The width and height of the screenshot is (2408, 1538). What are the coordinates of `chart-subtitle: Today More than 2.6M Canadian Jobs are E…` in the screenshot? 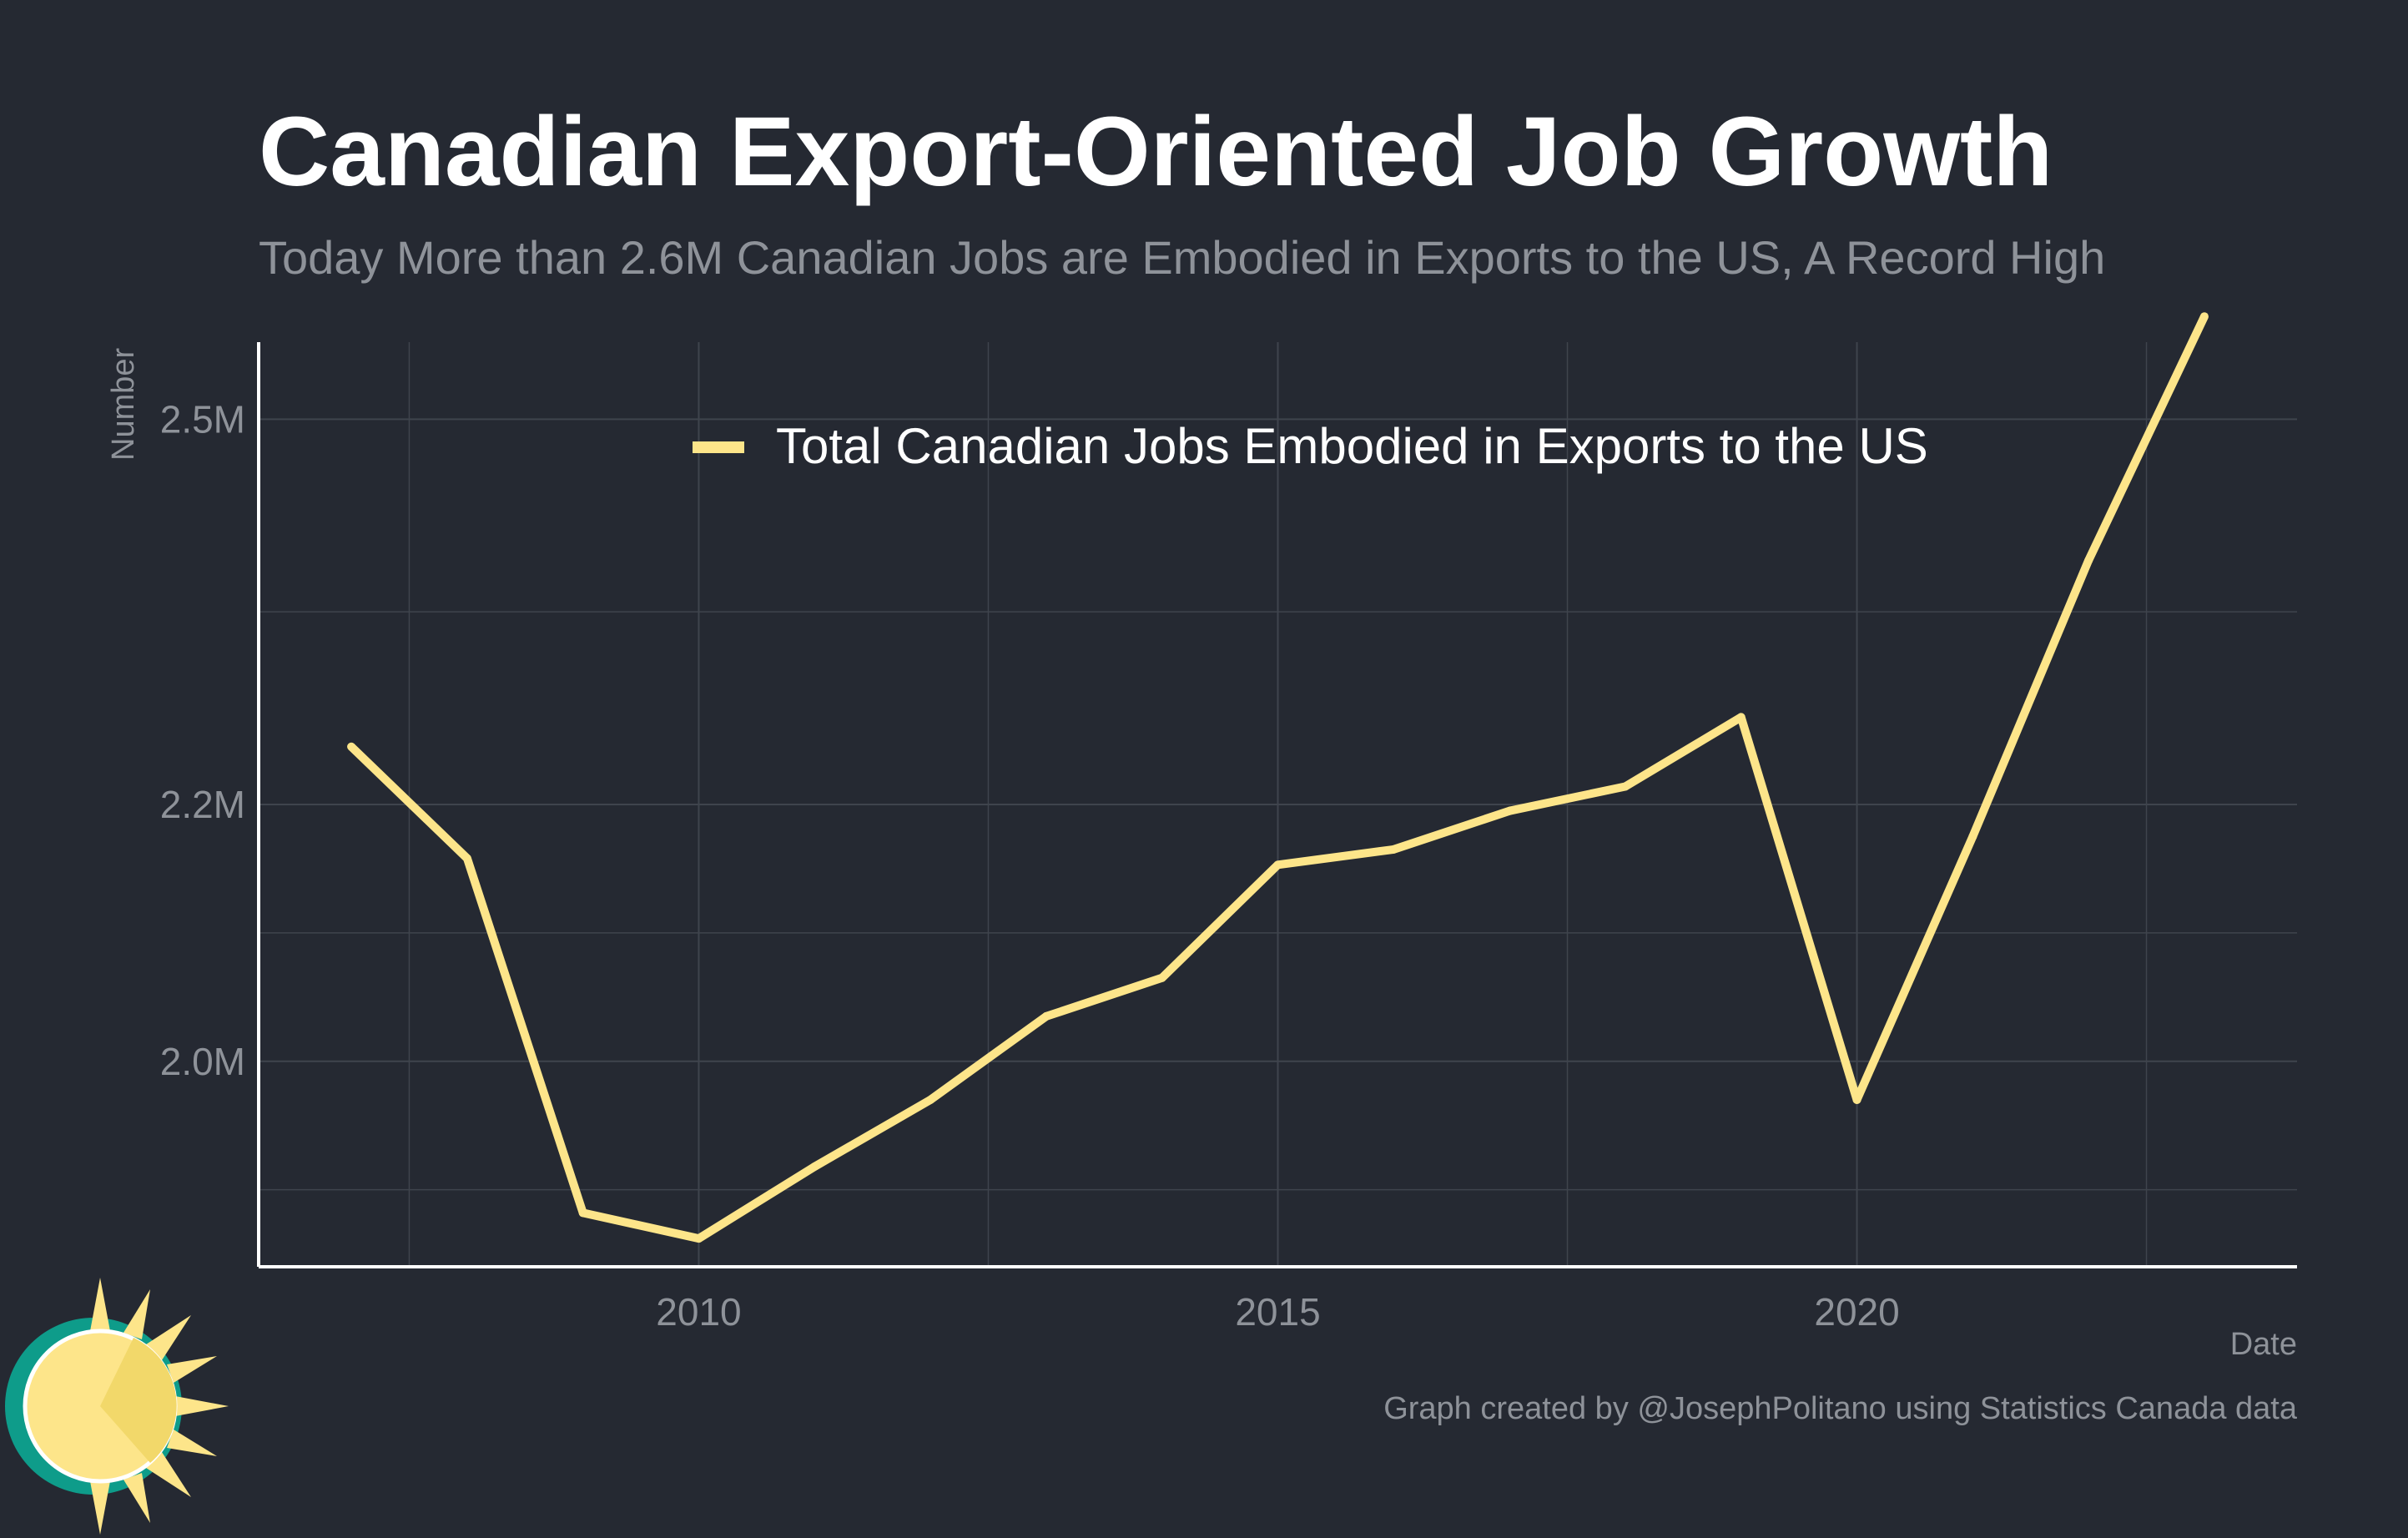 It's located at (1182, 257).